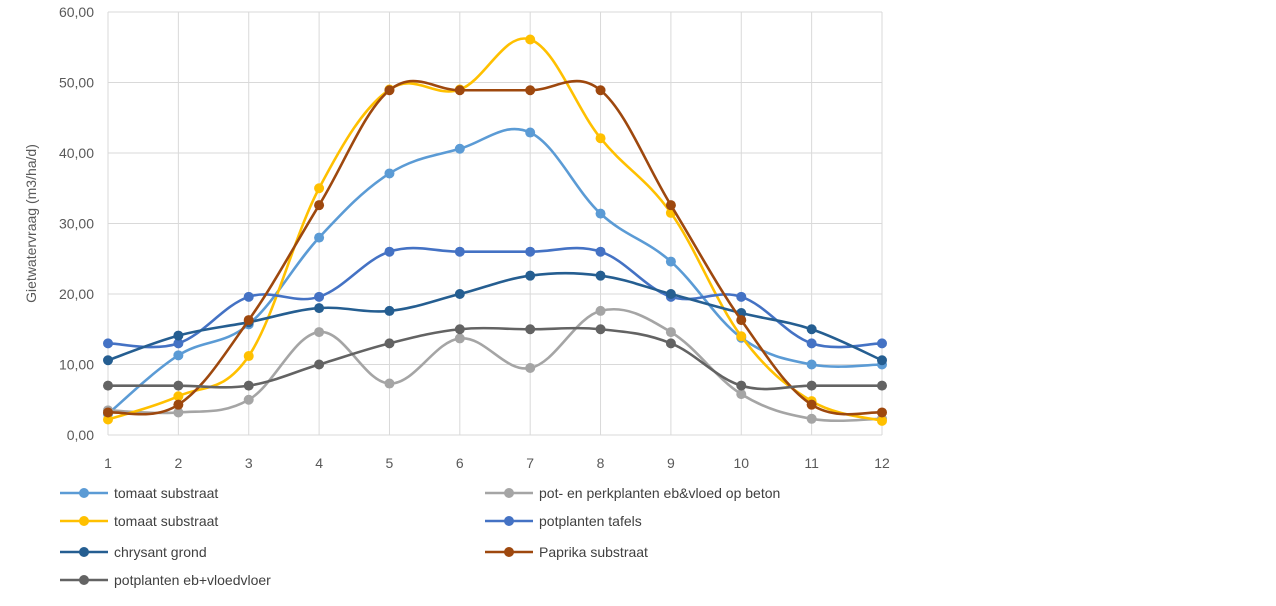 This screenshot has height=606, width=1276. I want to click on legend-item: pot- en perkplanten eb&vloed op beton, so click(632, 493).